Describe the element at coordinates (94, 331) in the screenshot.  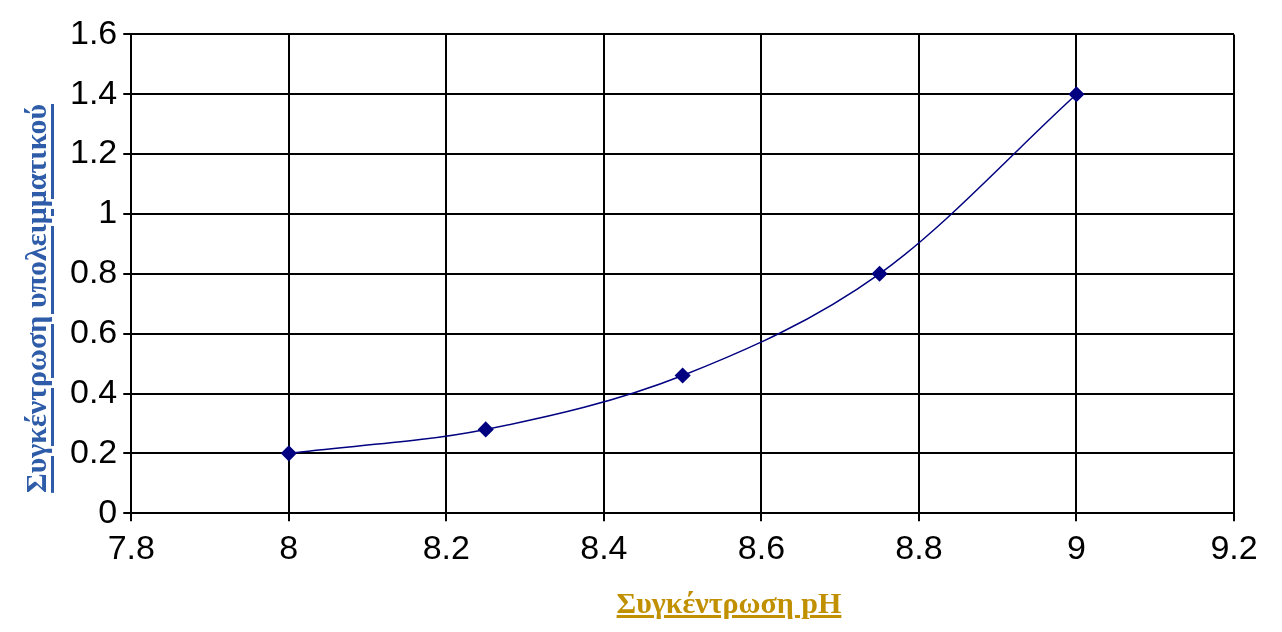
I see `y-tick-label: 0.6` at that location.